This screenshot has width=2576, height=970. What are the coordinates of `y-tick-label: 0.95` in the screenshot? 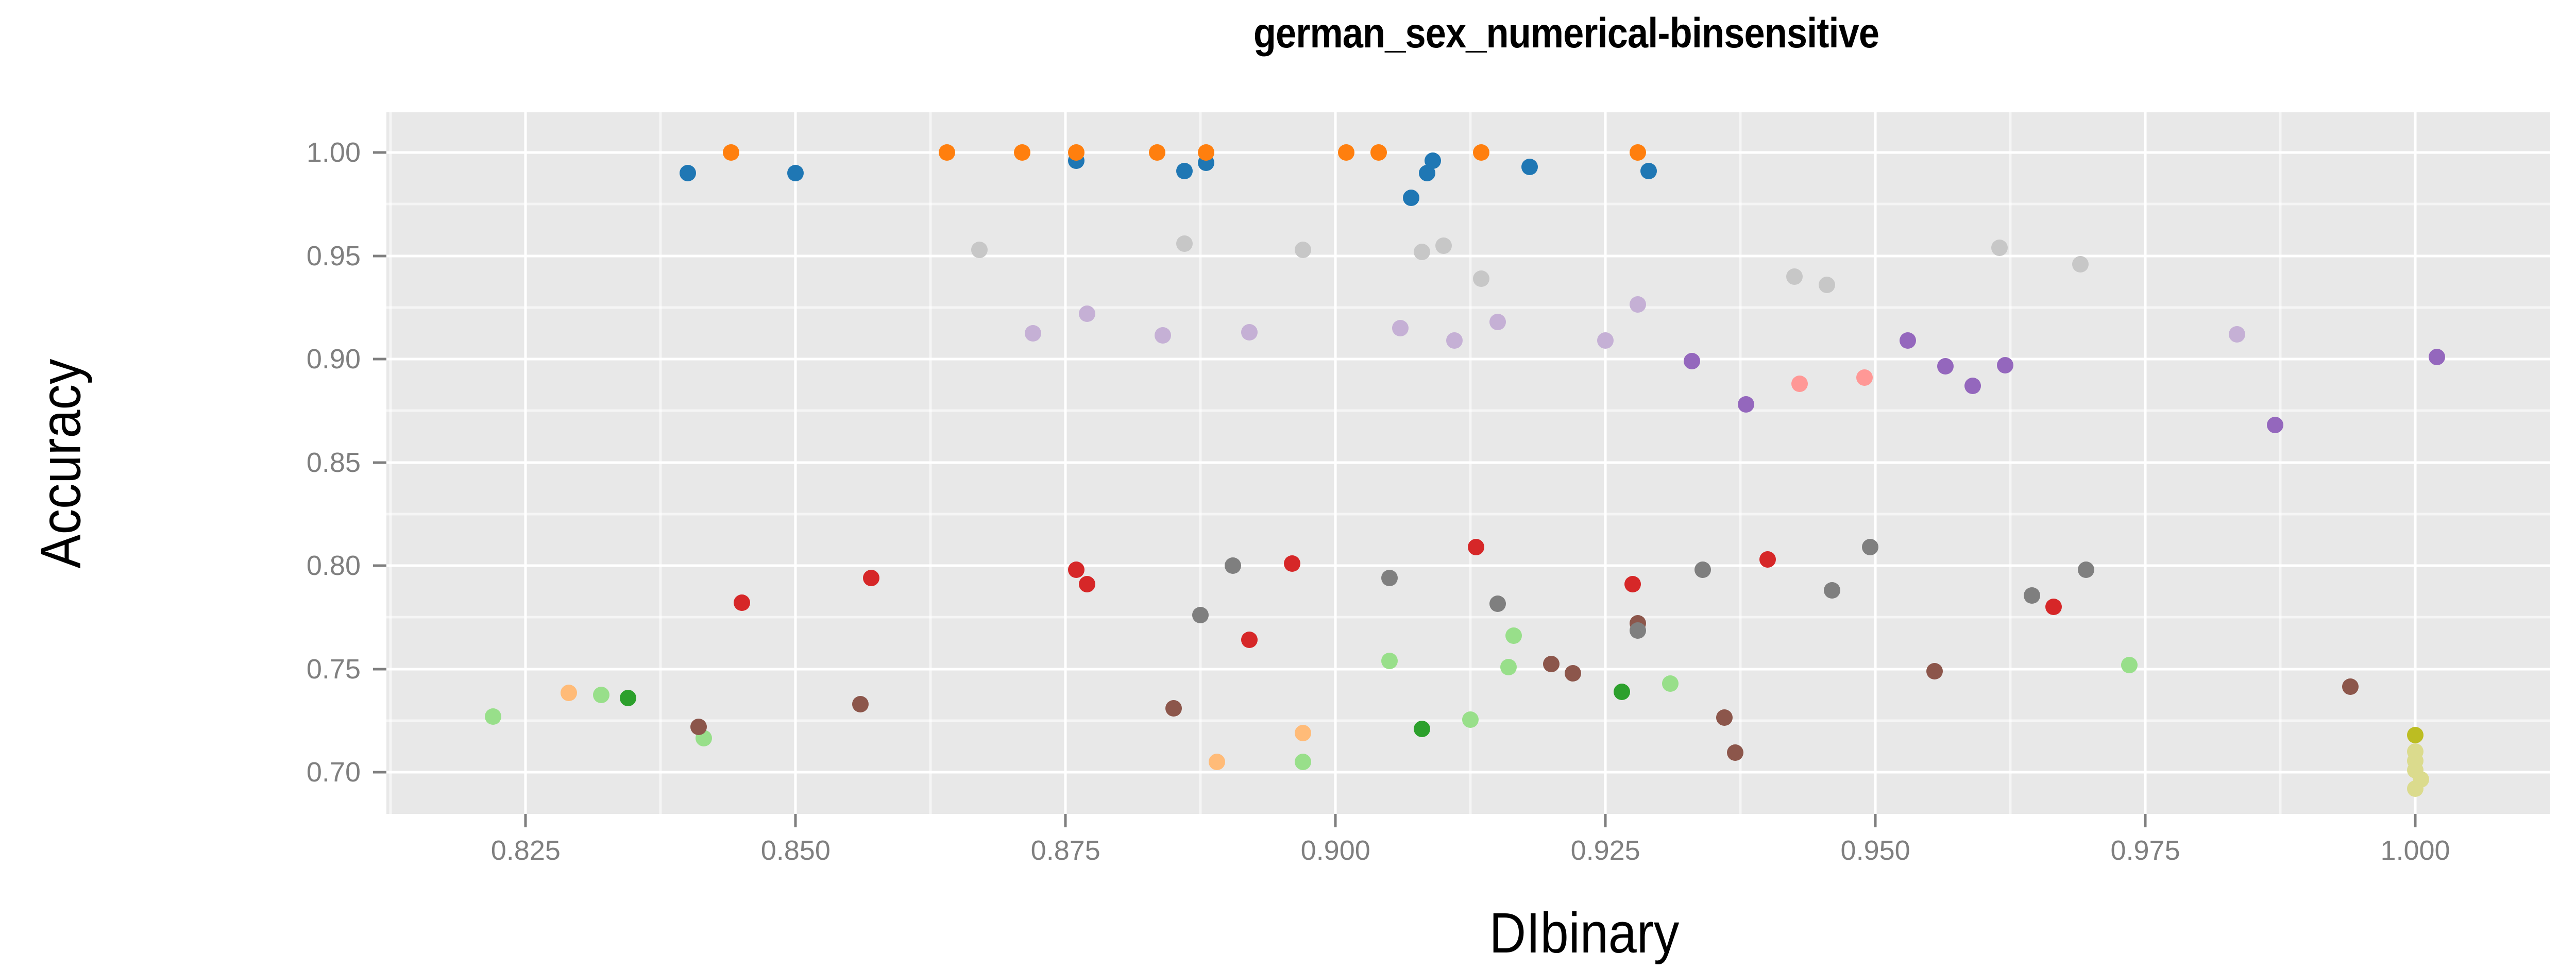 It's located at (333, 255).